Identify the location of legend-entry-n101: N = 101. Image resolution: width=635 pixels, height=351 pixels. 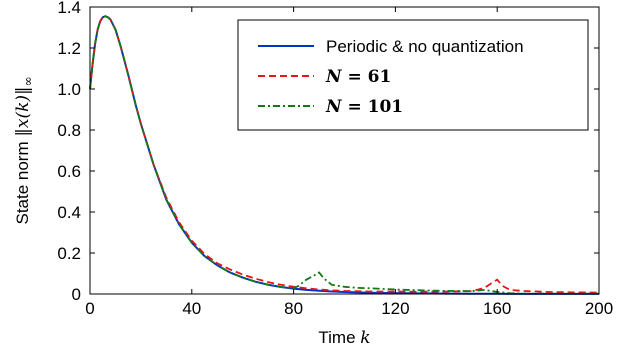
(364, 107).